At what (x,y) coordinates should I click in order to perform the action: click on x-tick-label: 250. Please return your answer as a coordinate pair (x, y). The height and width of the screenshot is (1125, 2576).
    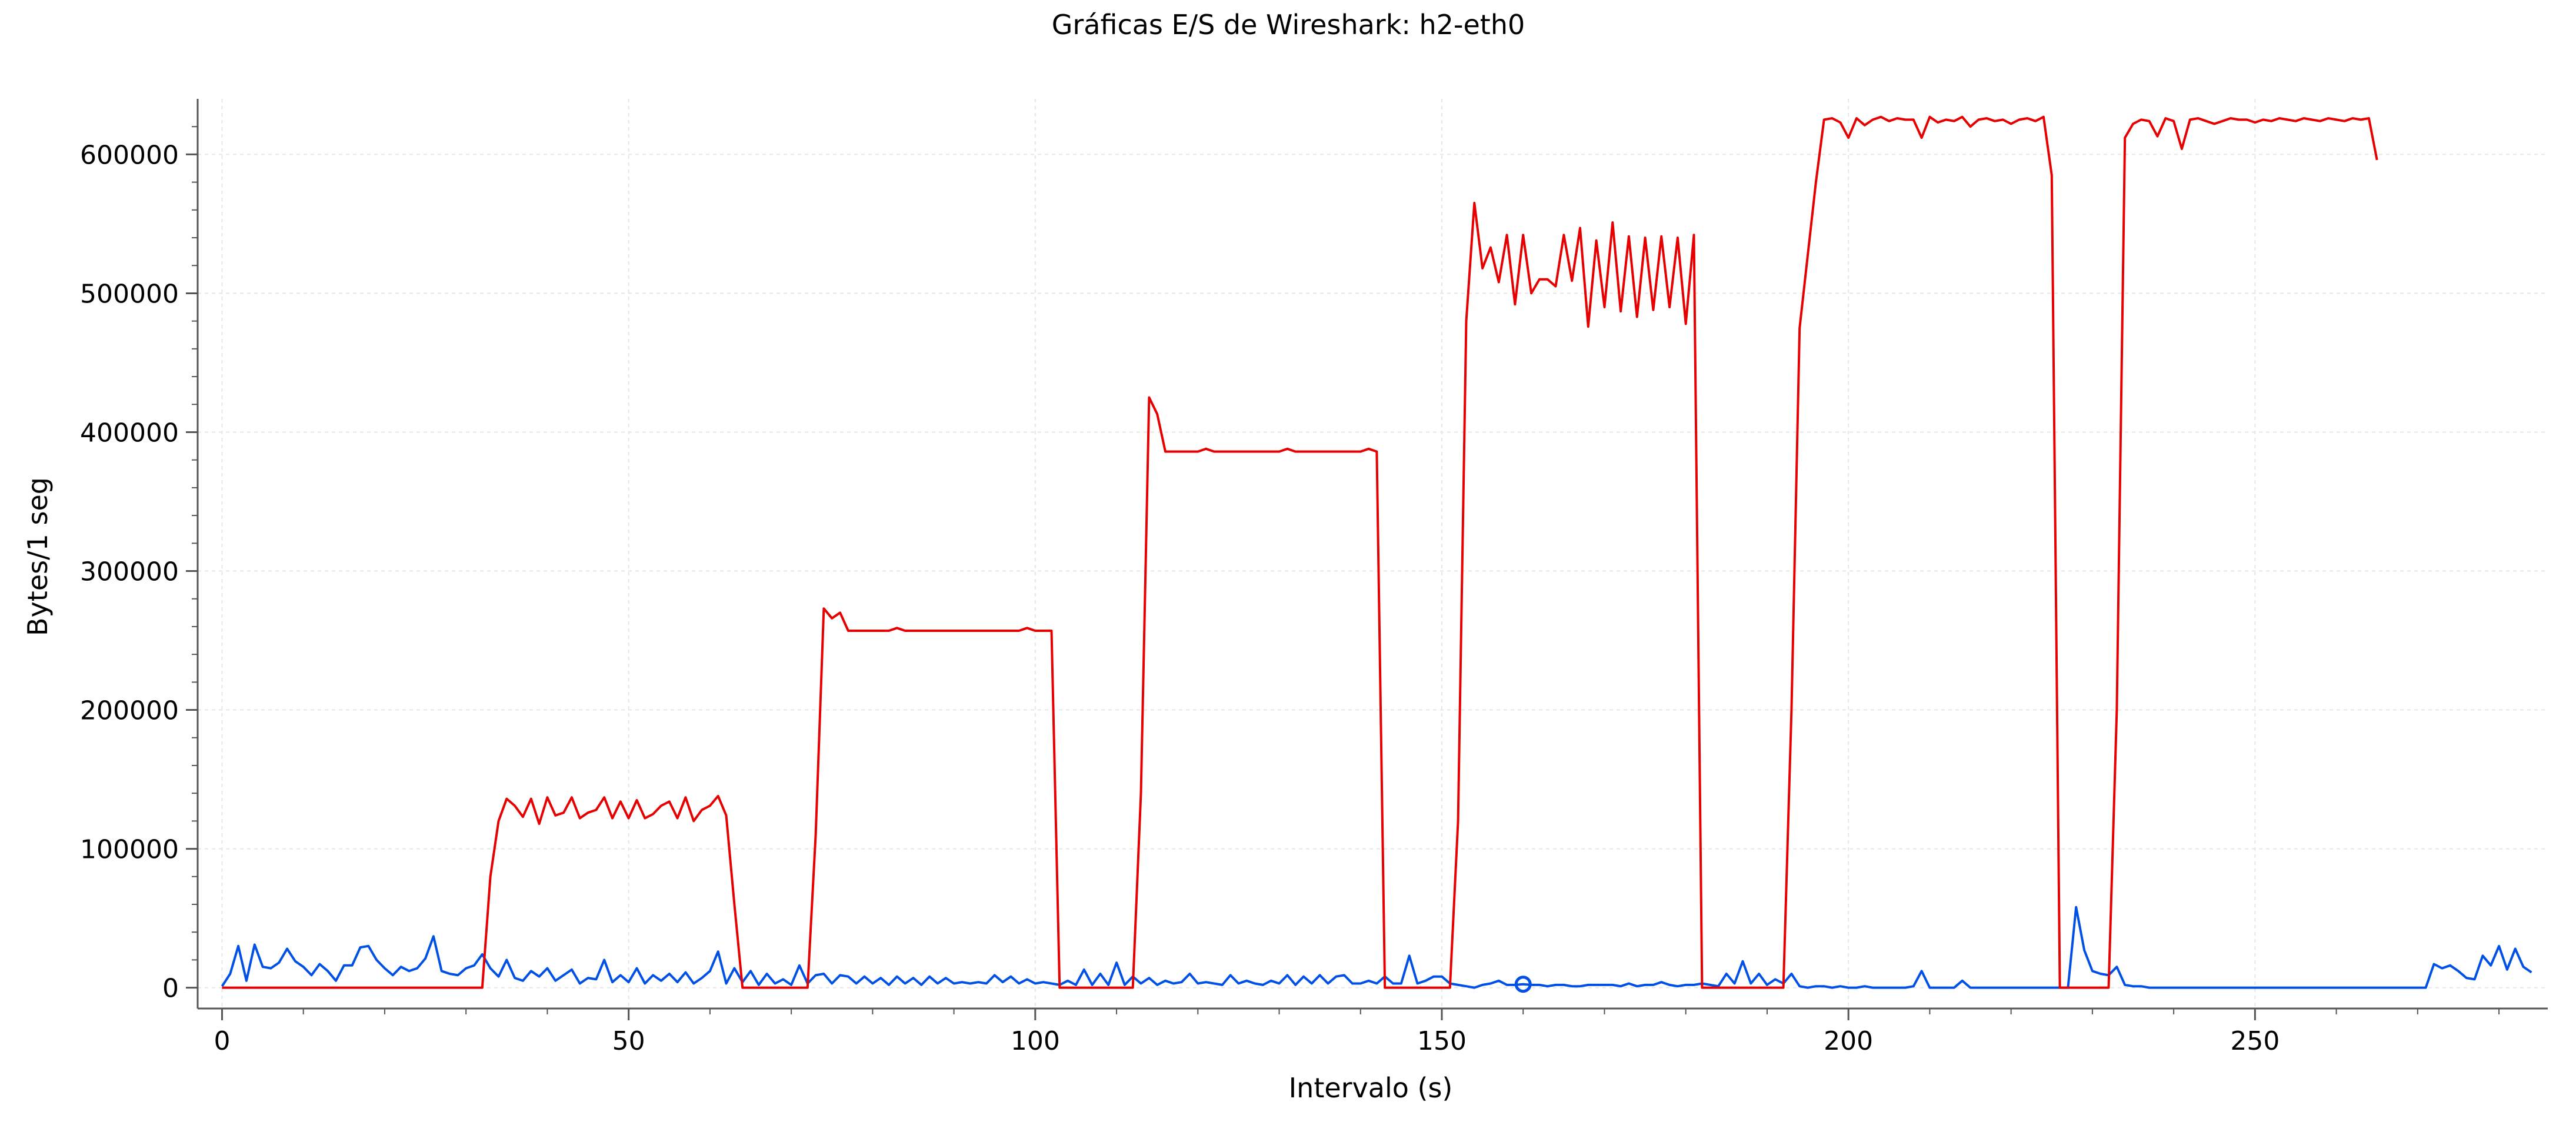
    Looking at the image, I should click on (2255, 1041).